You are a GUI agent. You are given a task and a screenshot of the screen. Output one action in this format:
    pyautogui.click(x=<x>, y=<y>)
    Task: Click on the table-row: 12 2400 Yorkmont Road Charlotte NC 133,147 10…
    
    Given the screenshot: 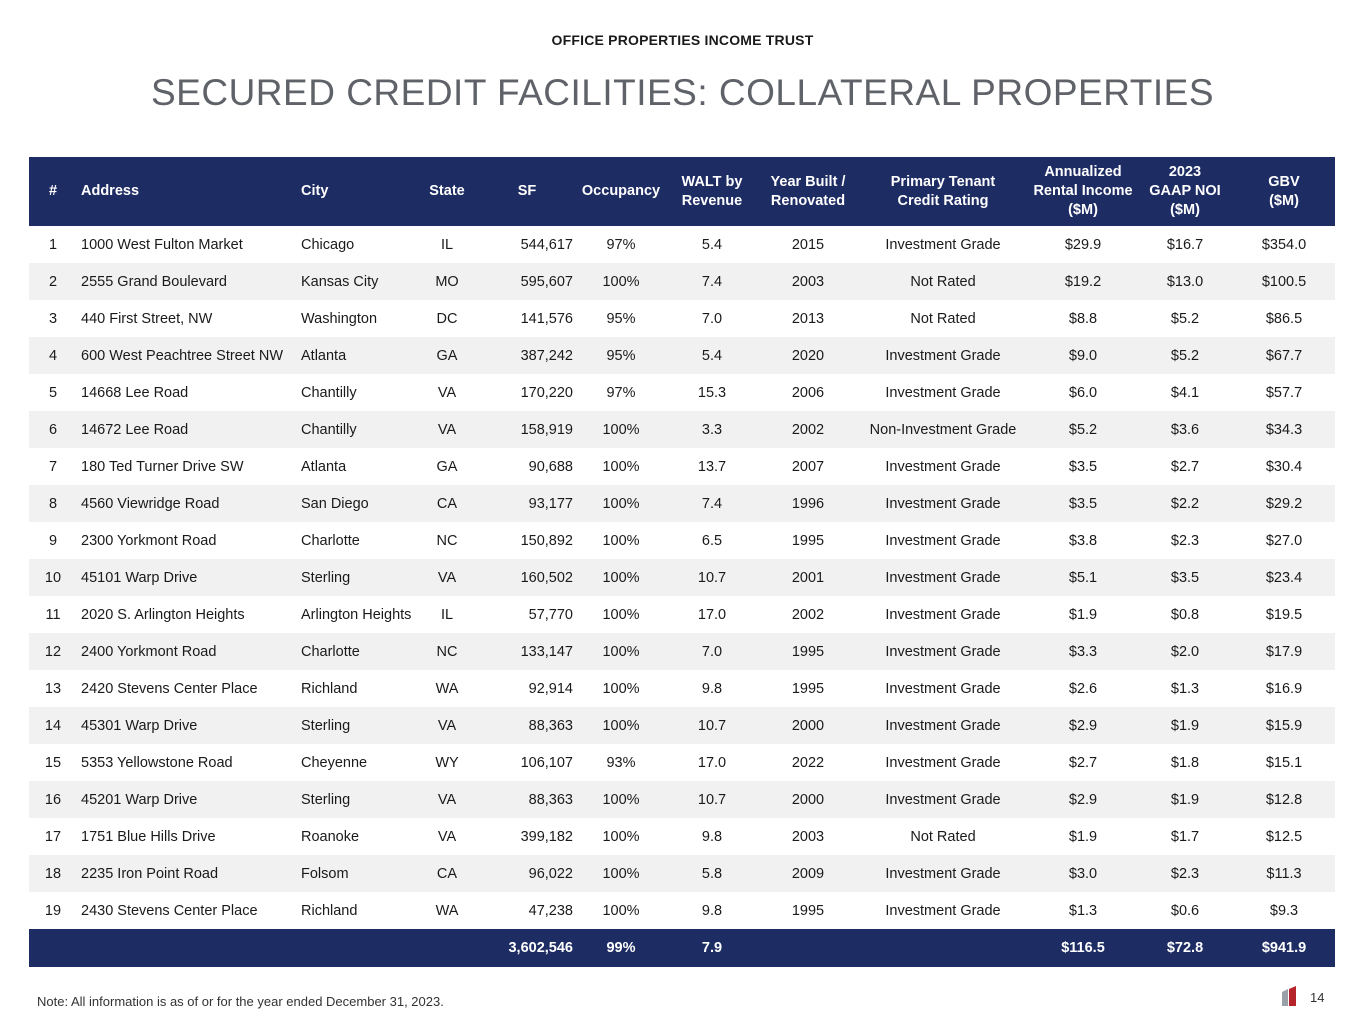 What is the action you would take?
    pyautogui.click(x=682, y=651)
    